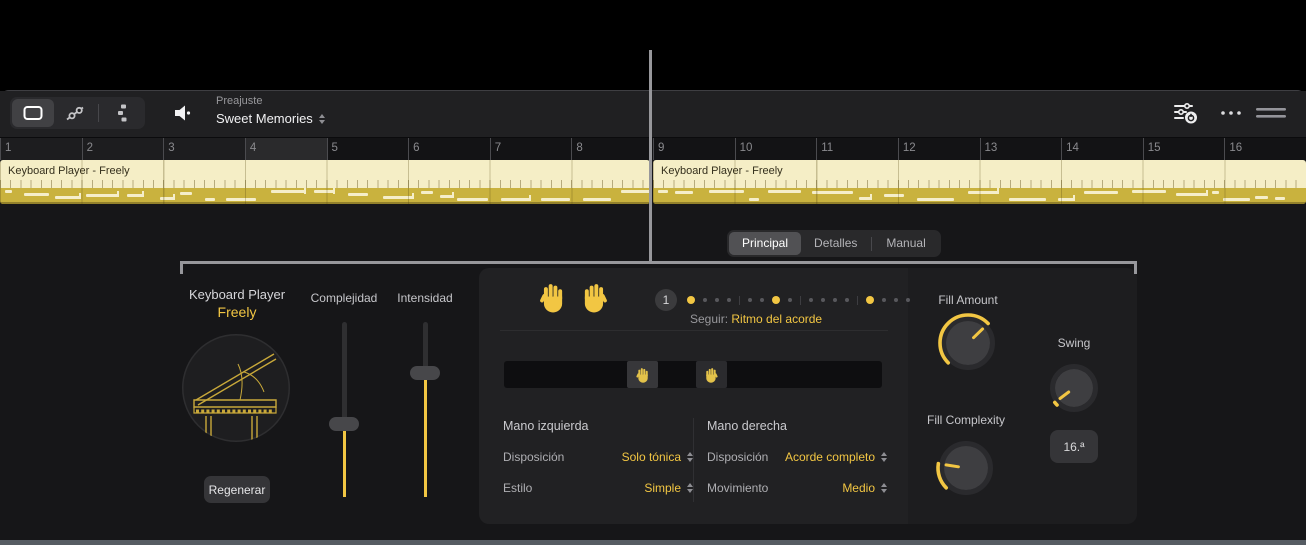 This screenshot has height=545, width=1306. What do you see at coordinates (836, 457) in the screenshot?
I see `voicing-popup: Acorde completo` at bounding box center [836, 457].